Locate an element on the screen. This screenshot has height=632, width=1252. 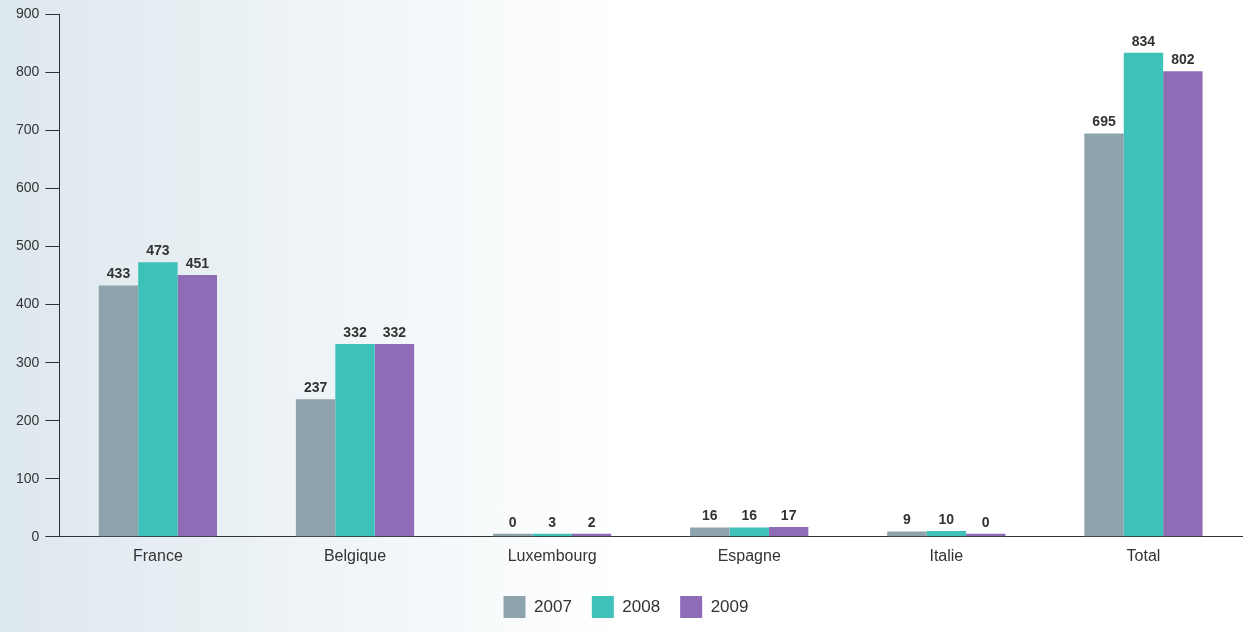
y-tick-label: 100 is located at coordinates (28, 477).